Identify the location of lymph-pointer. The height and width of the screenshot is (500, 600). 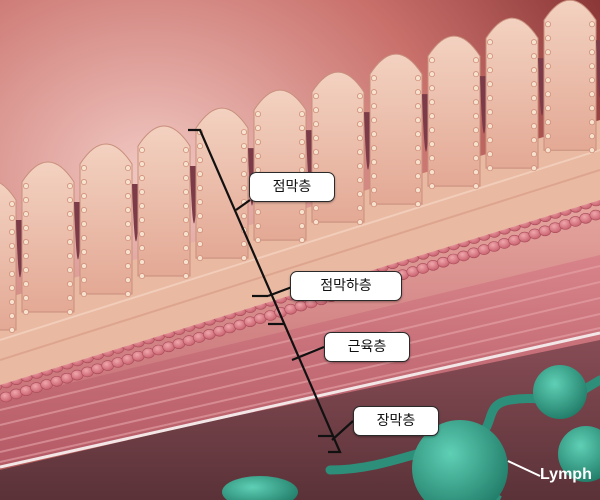
(524, 468).